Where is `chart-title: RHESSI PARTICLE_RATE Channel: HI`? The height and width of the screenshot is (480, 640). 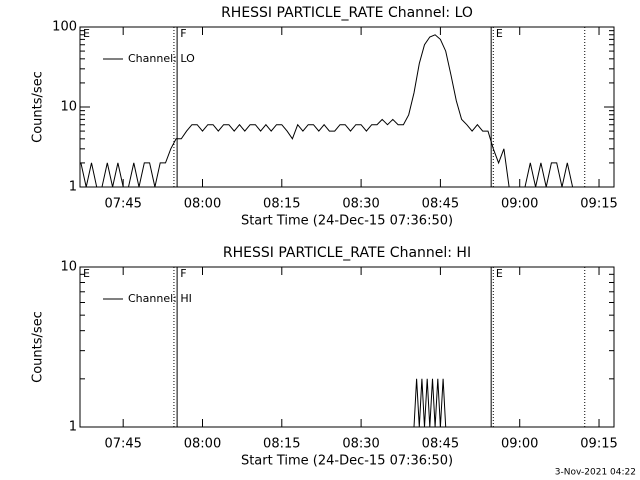
chart-title: RHESSI PARTICLE_RATE Channel: HI is located at coordinates (347, 253).